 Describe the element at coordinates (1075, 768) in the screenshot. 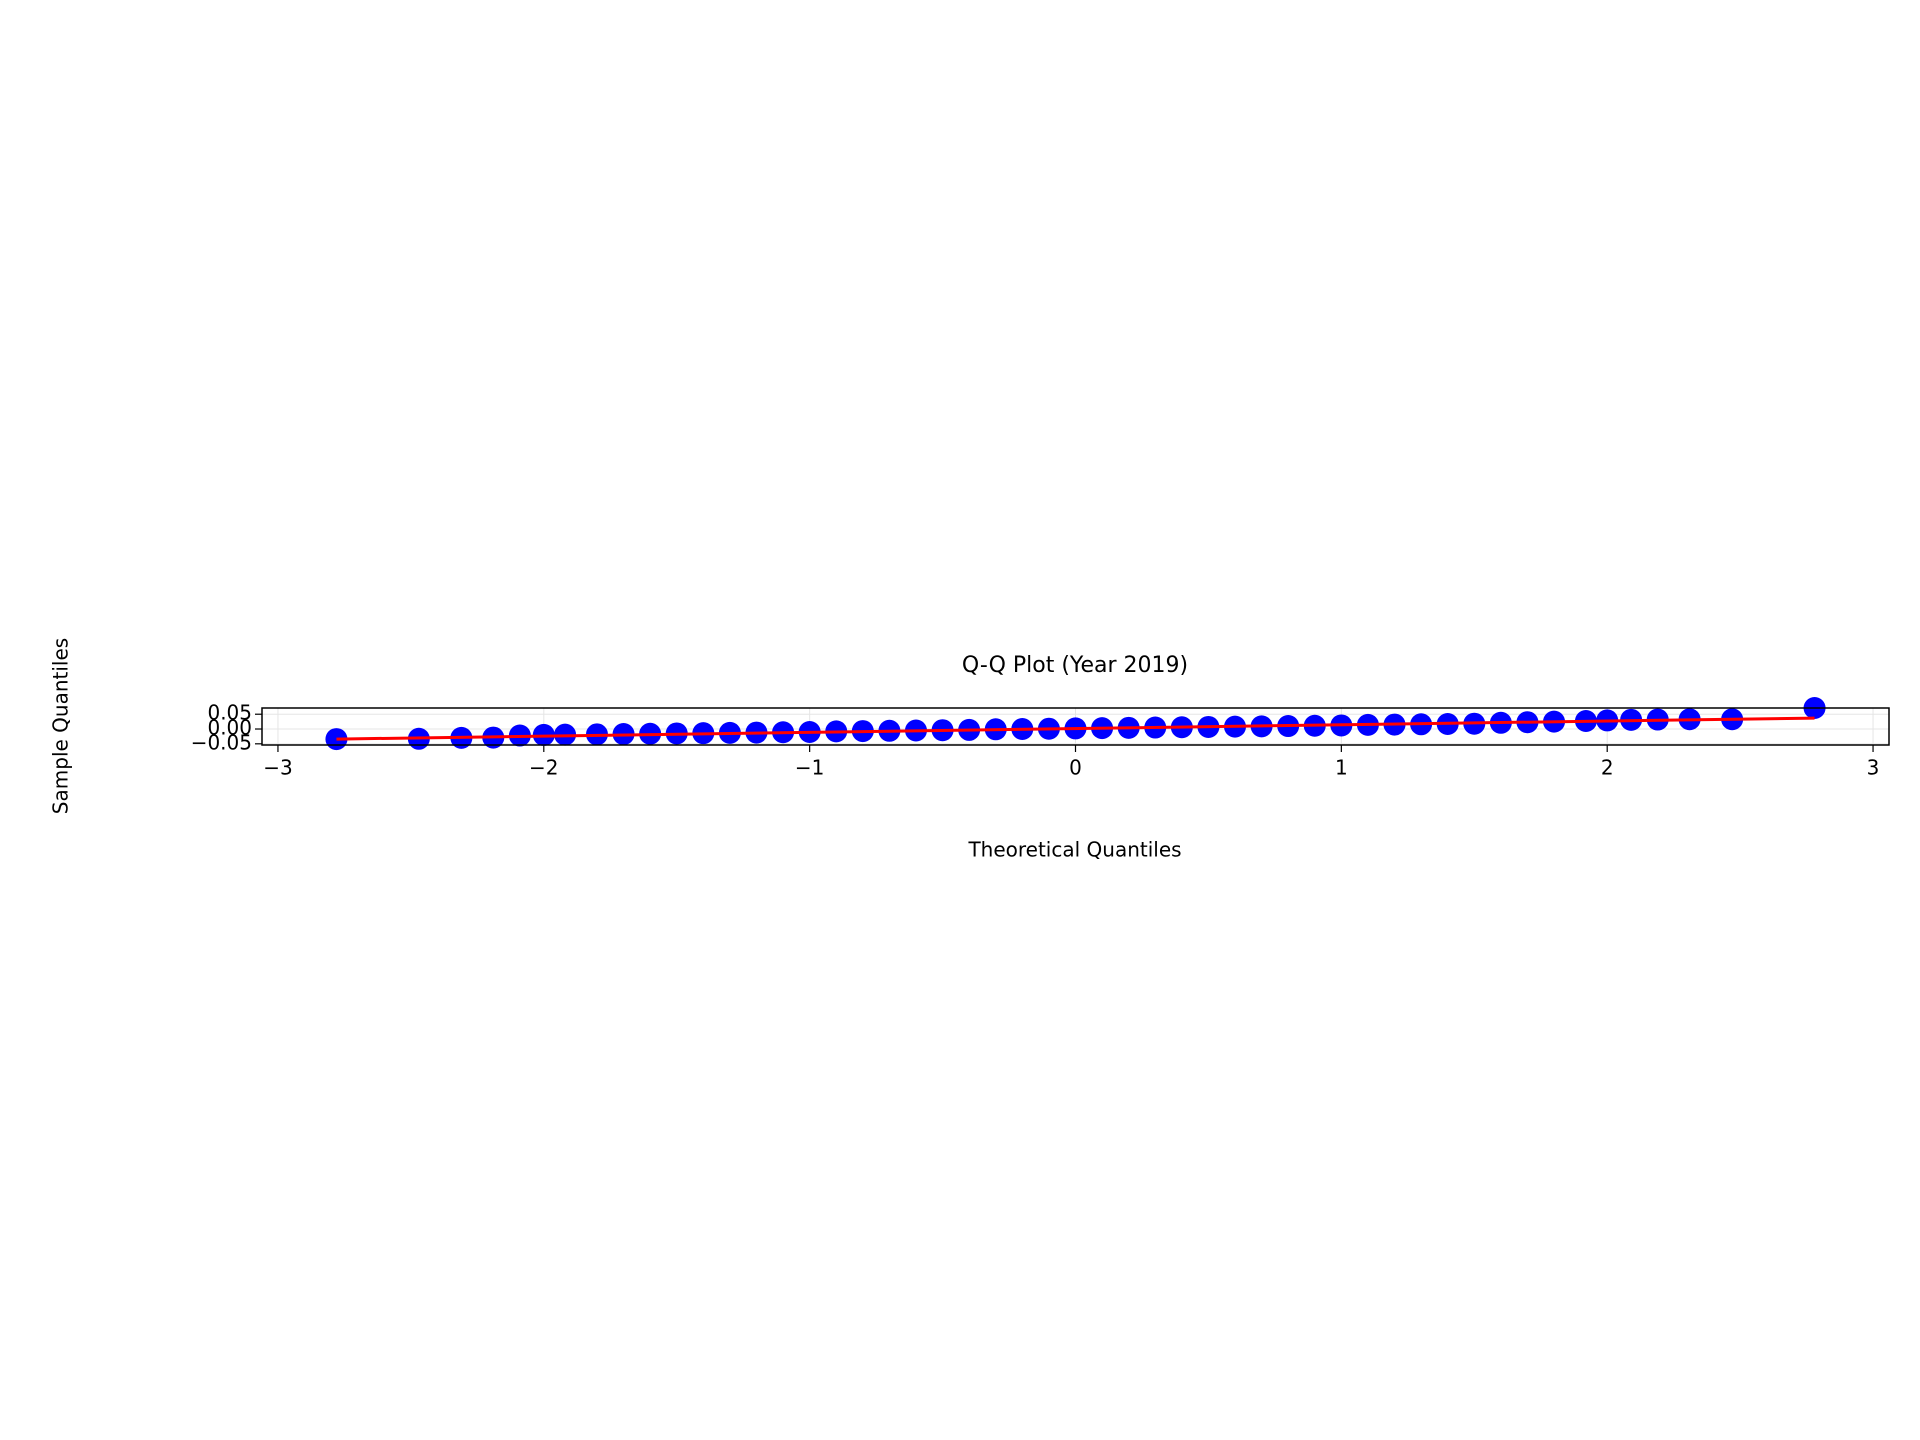

I see `x-tick-label: 0` at that location.